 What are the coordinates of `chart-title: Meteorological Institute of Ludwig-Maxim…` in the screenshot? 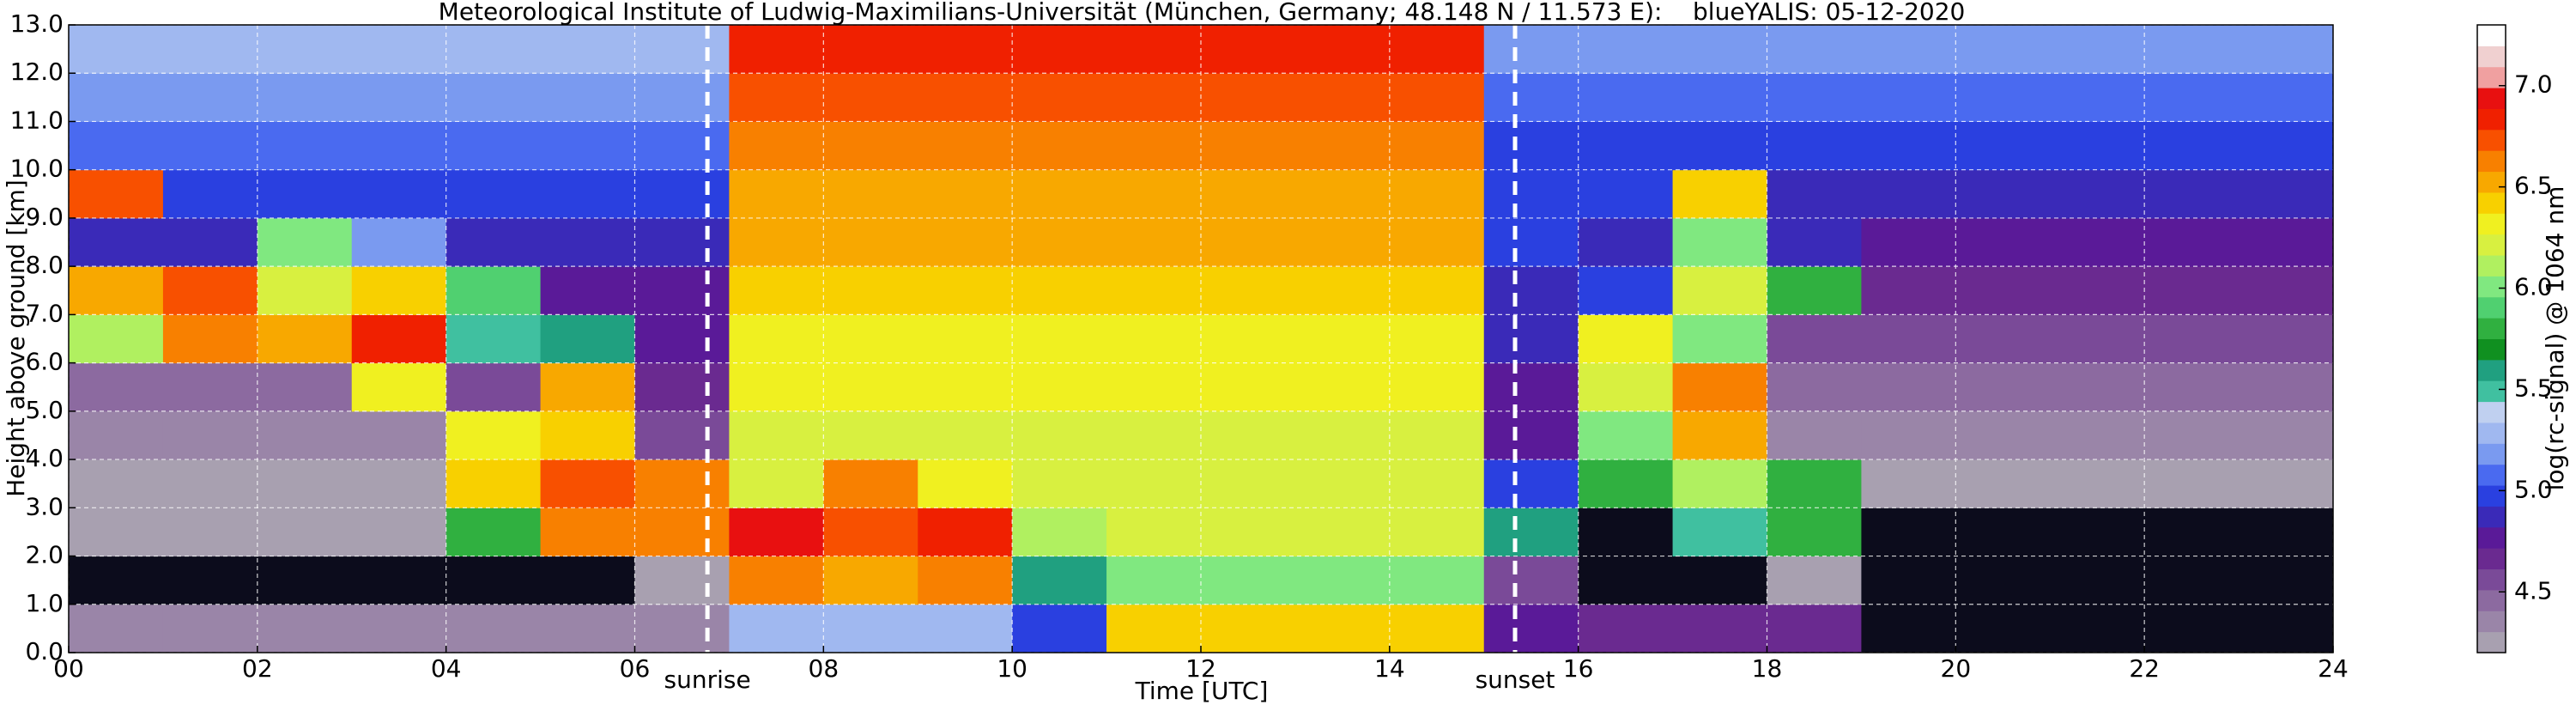 It's located at (1202, 13).